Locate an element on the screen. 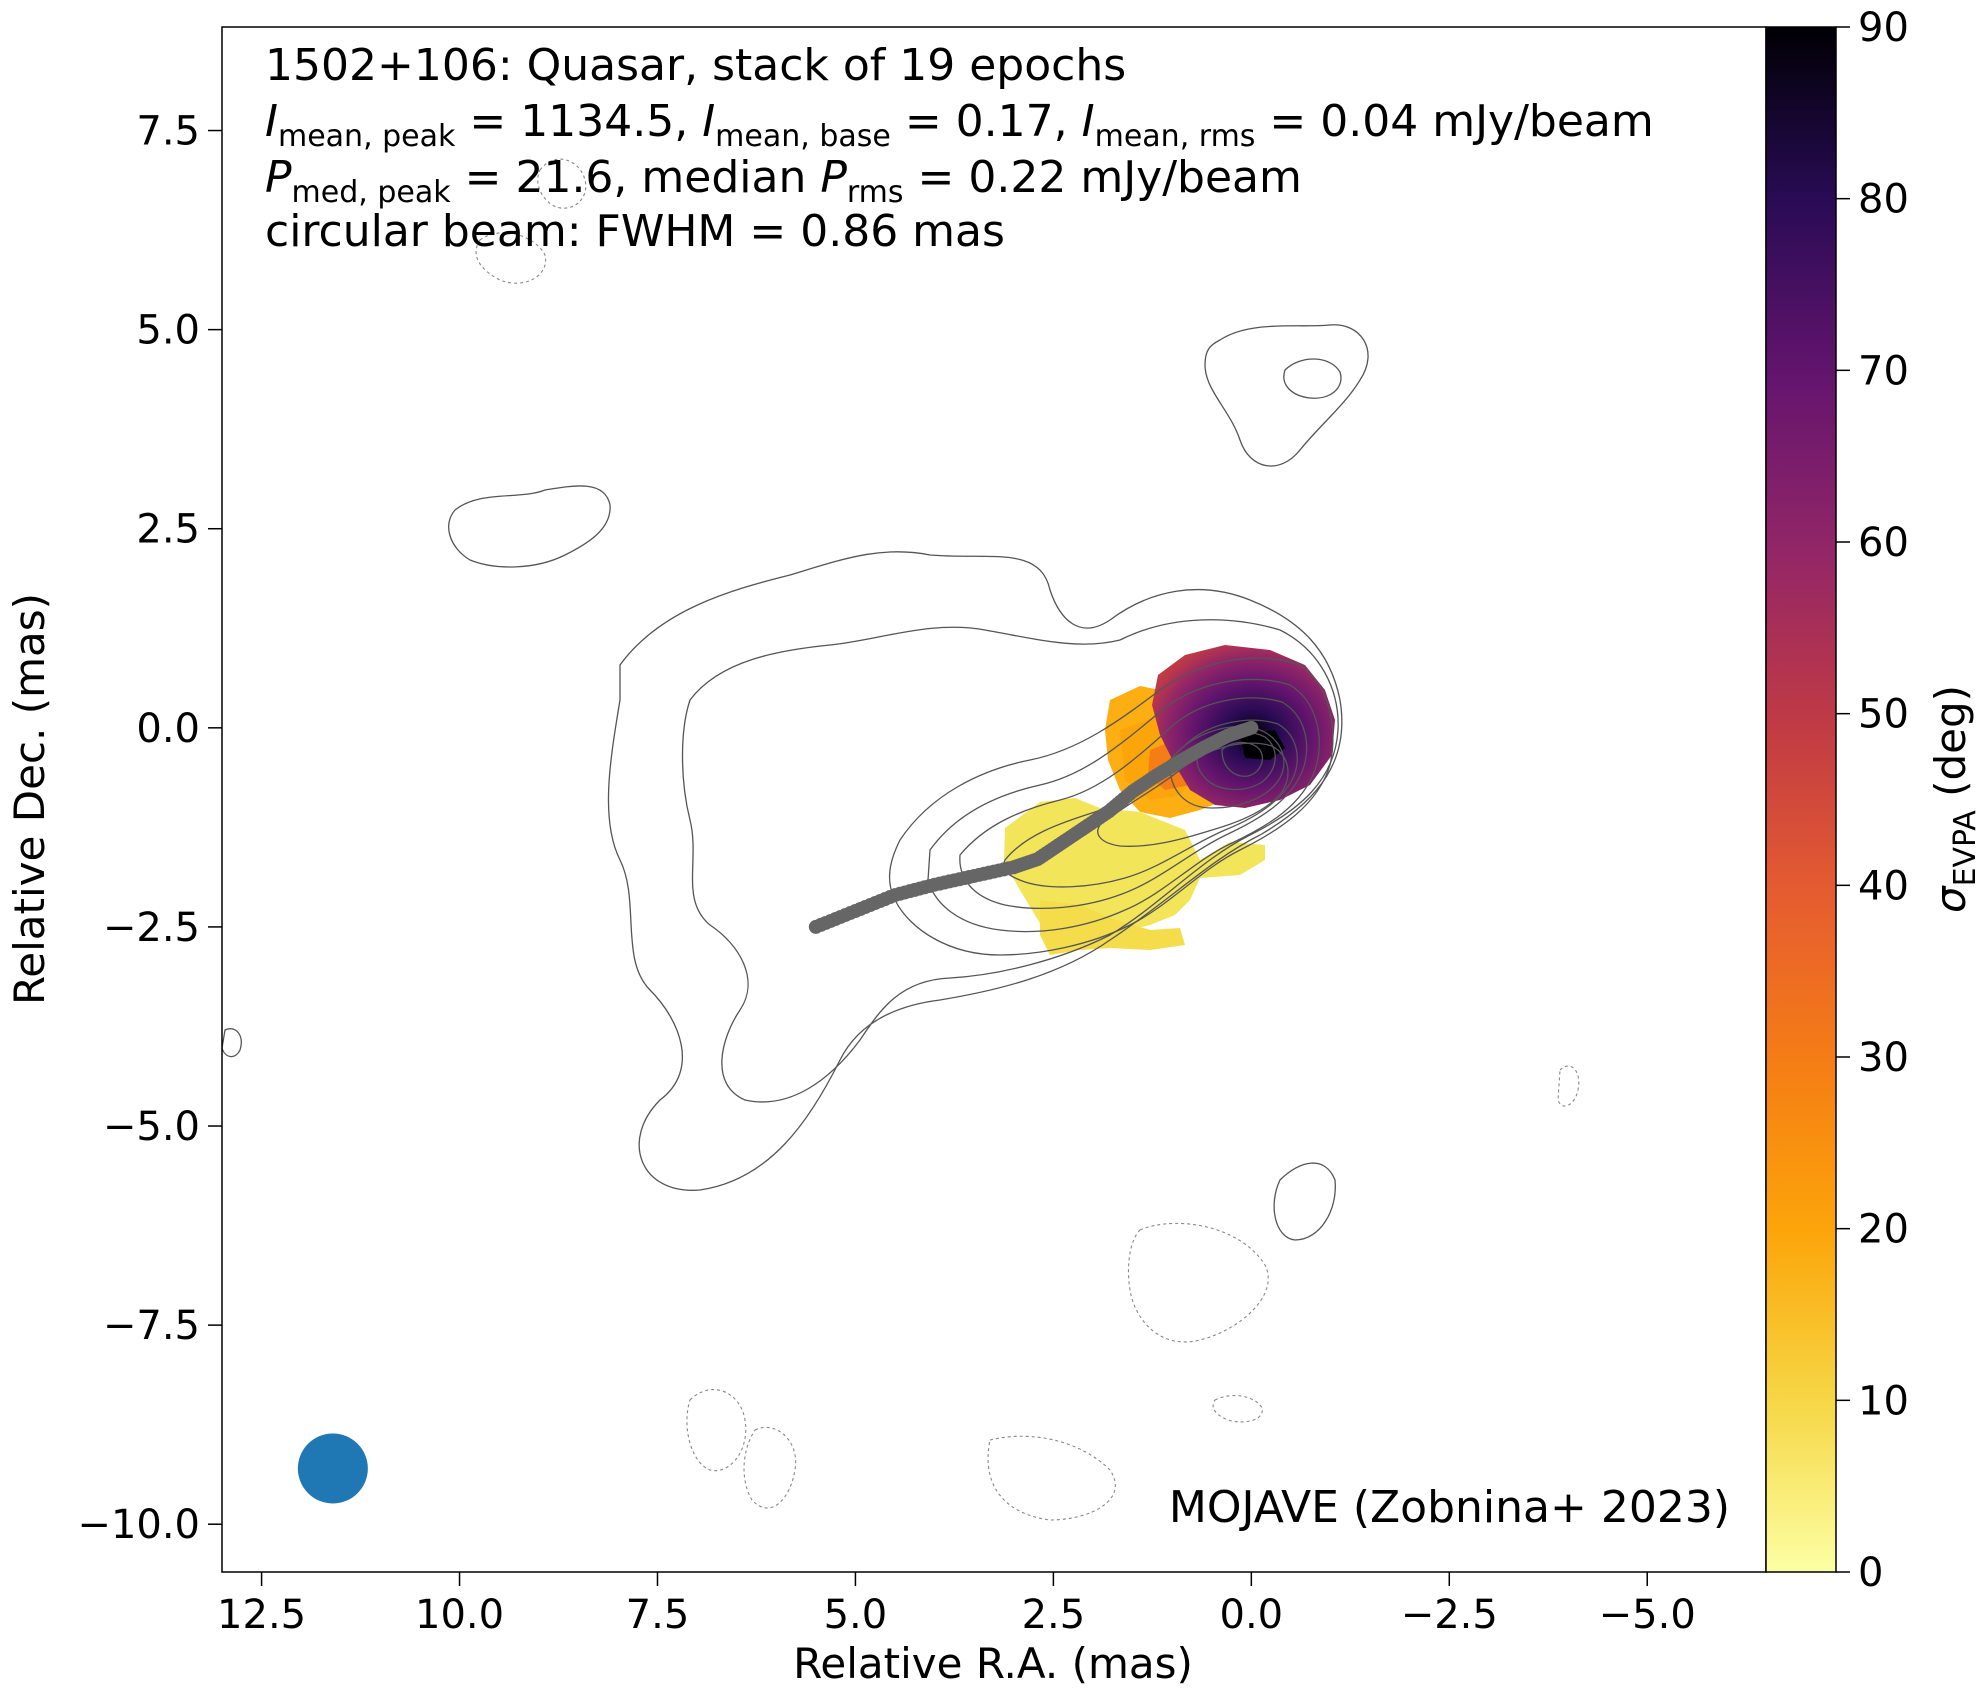 The height and width of the screenshot is (1691, 1978). colorbar is located at coordinates (1801, 799).